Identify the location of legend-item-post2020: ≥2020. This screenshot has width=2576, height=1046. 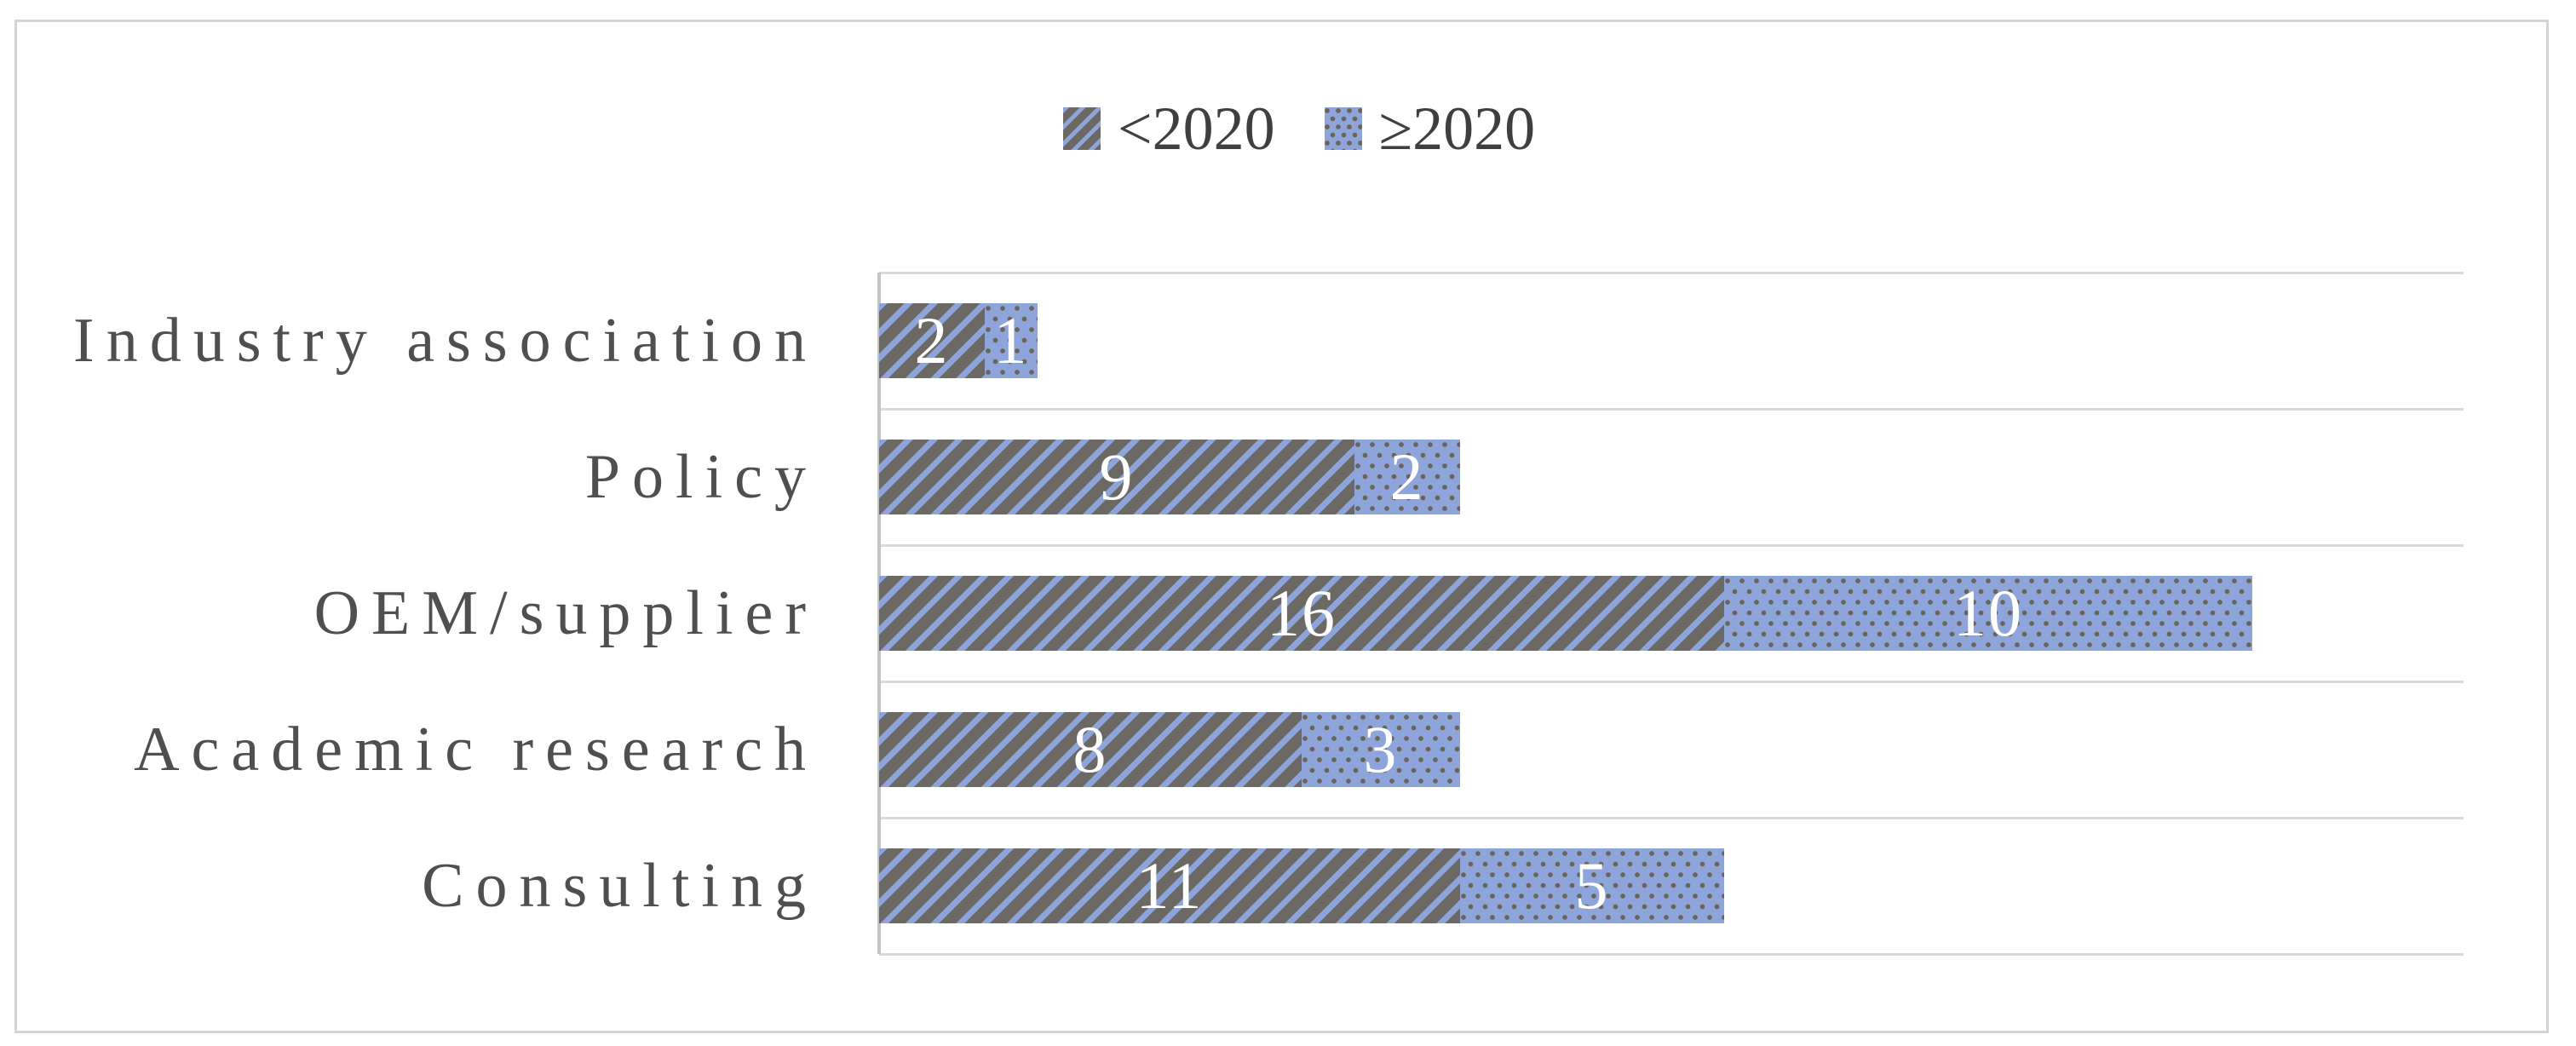
(1430, 129).